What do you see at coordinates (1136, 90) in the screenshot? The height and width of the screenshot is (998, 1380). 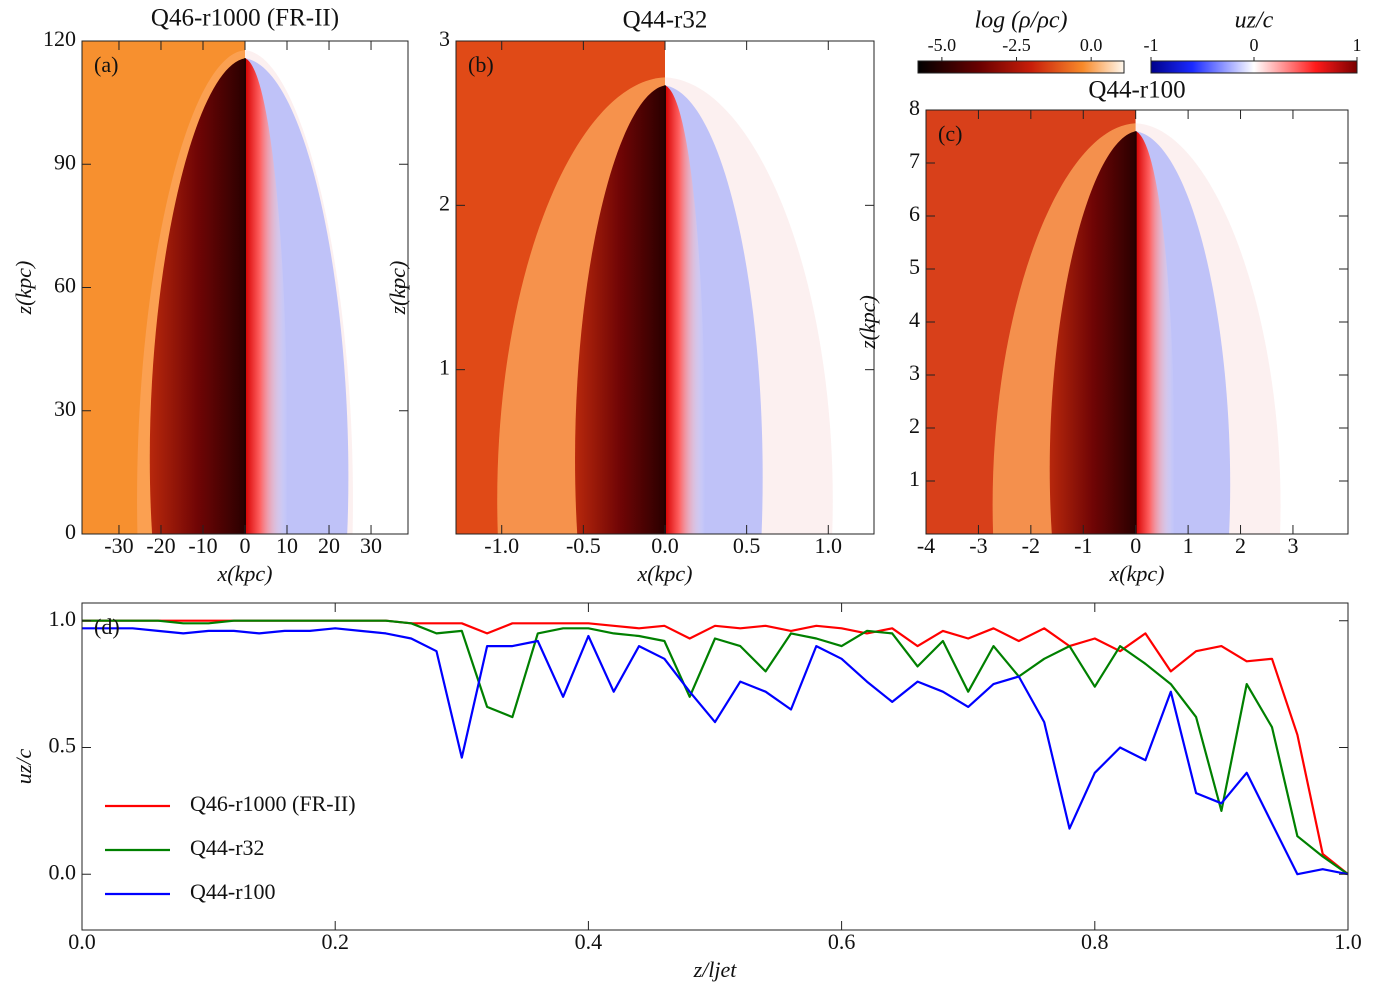 I see `panel-title: Q44-r100` at bounding box center [1136, 90].